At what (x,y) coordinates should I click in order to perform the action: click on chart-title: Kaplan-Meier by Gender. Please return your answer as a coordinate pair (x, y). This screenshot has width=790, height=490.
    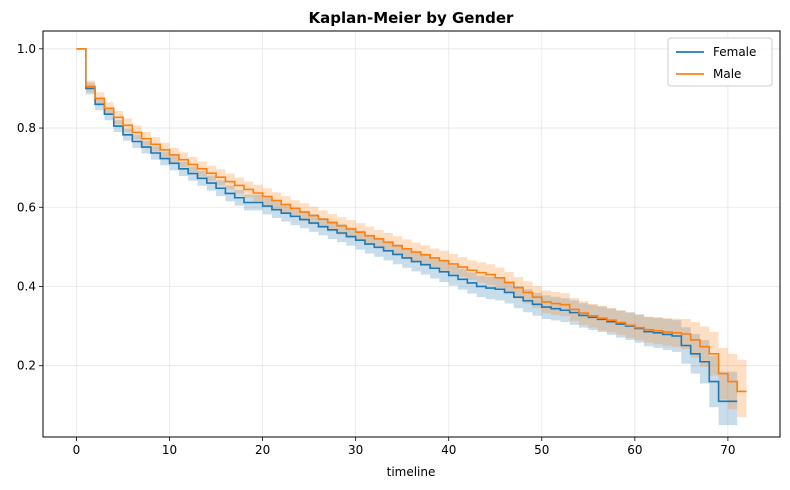
    Looking at the image, I should click on (411, 18).